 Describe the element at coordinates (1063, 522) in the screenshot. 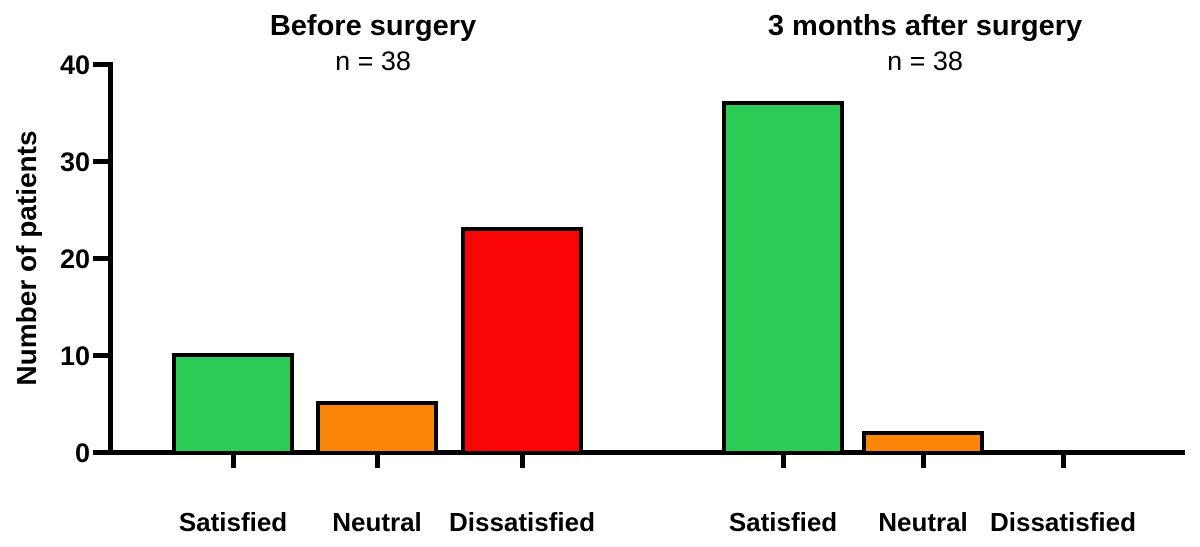

I see `category-label-dissatisfied-after: Dissatisfied` at that location.